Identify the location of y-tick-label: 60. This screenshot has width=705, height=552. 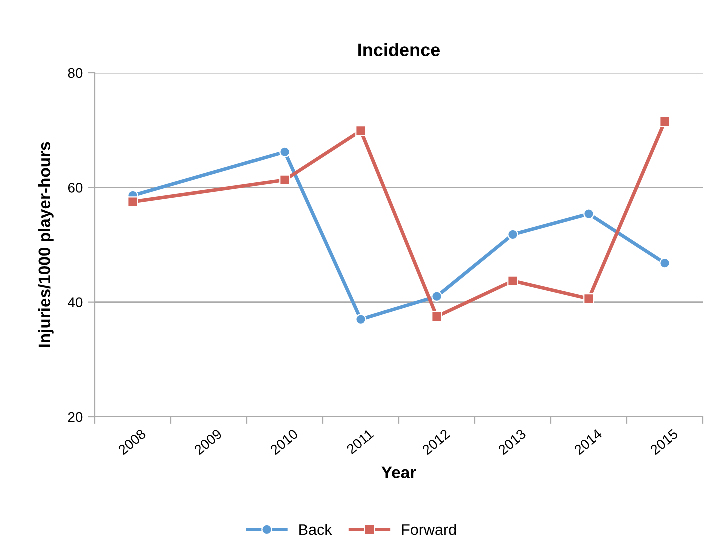
(75, 188).